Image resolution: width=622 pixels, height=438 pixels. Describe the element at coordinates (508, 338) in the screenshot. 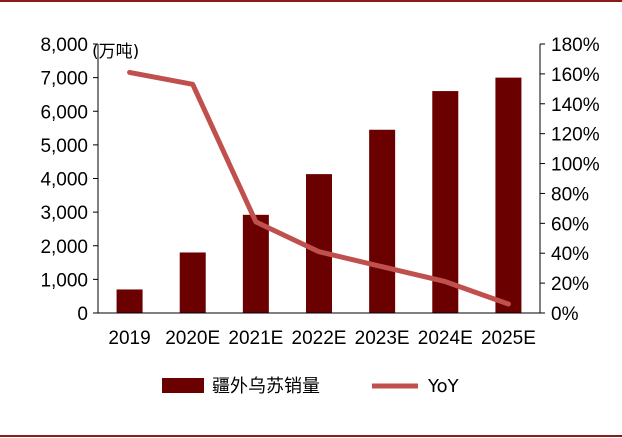

I see `x-tick-label: 2025E` at that location.